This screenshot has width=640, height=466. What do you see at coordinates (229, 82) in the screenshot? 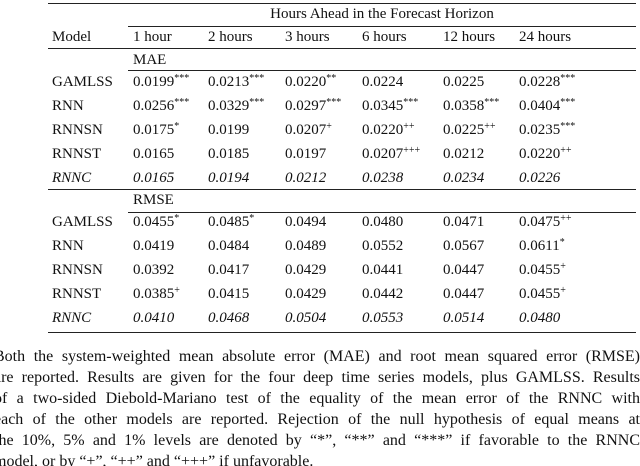
I see `cell-value: 0.0213` at bounding box center [229, 82].